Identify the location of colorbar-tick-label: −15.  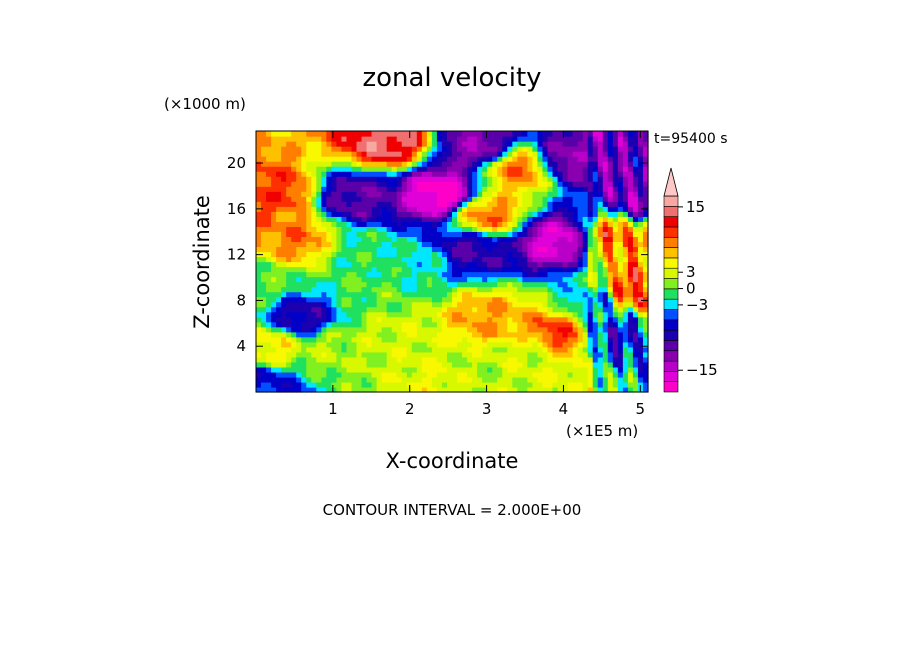
(702, 370).